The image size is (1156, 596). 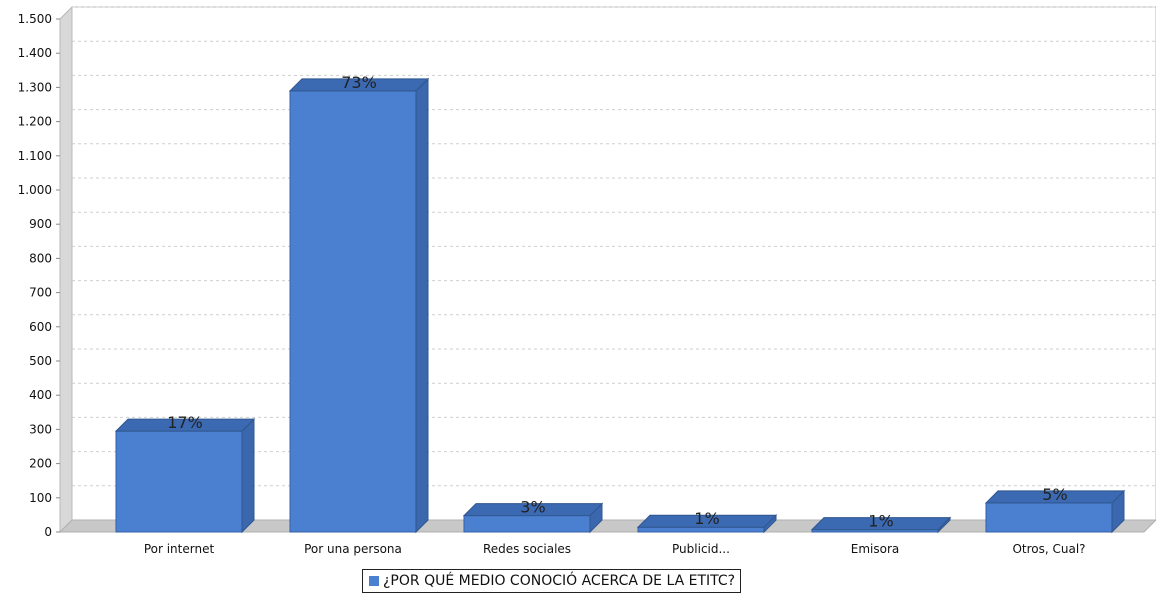 I want to click on x-category-label: Redes sociales, so click(x=527, y=549).